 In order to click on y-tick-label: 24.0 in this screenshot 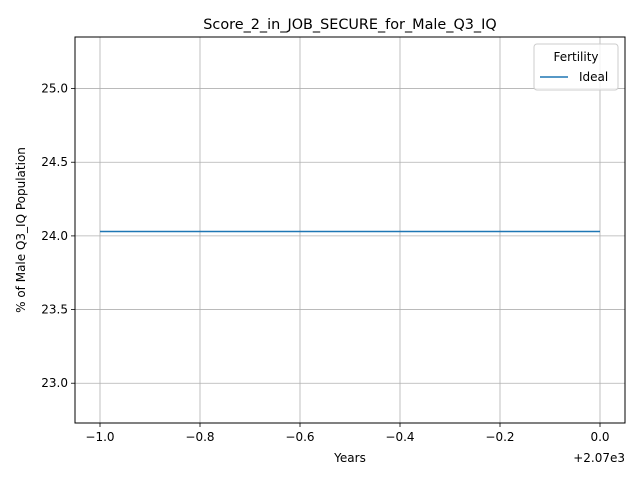, I will do `click(54, 236)`.